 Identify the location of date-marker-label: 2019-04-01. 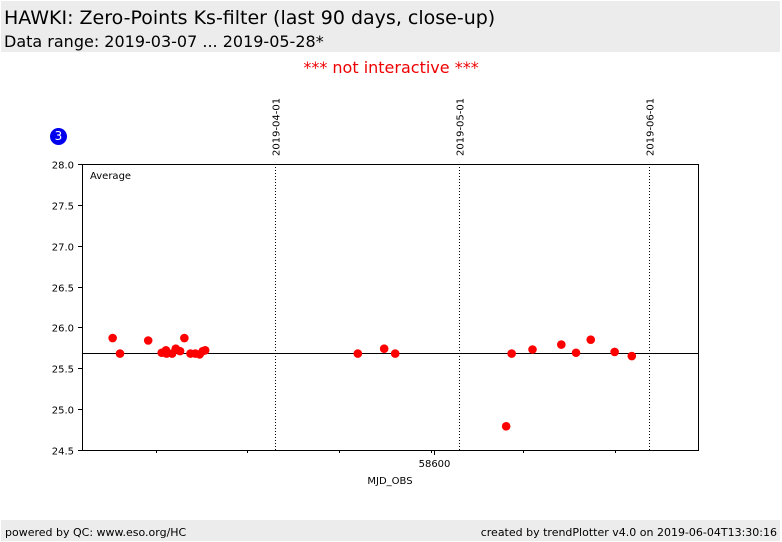
(277, 127).